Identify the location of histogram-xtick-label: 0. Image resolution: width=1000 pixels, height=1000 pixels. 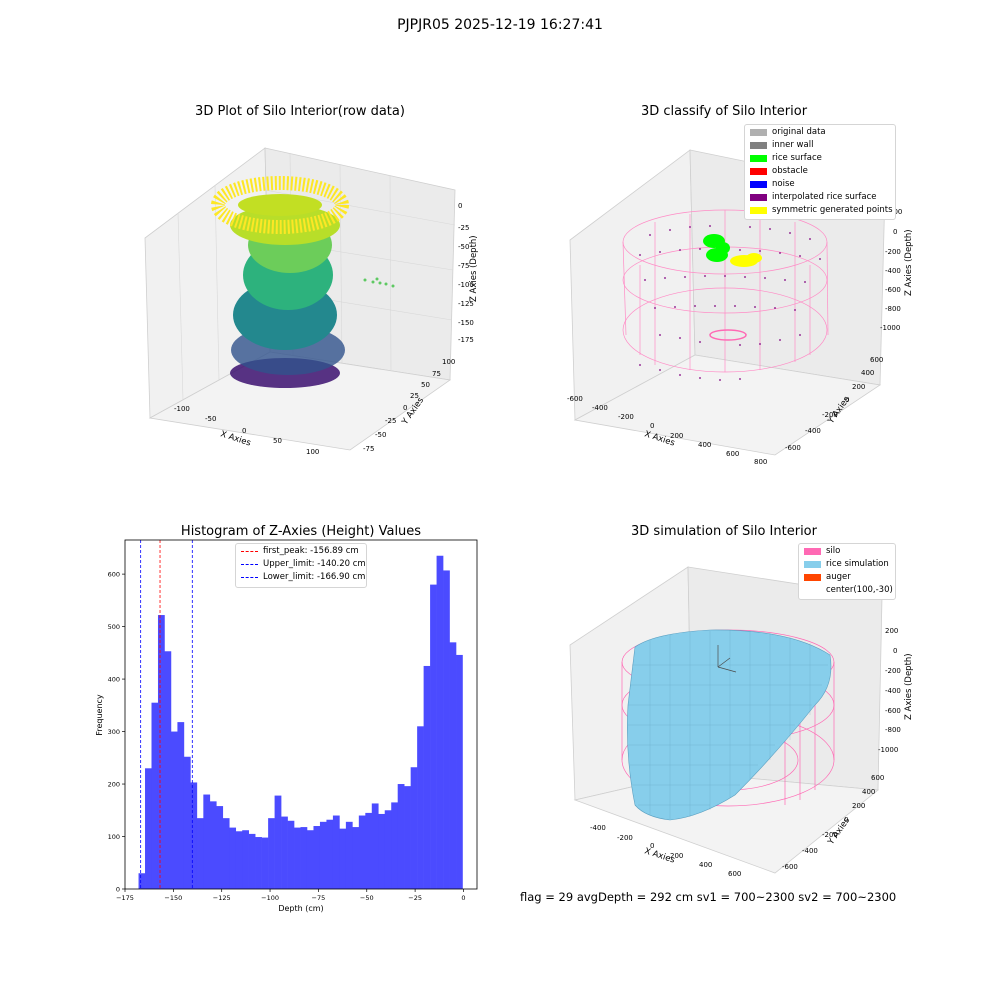
(463, 898).